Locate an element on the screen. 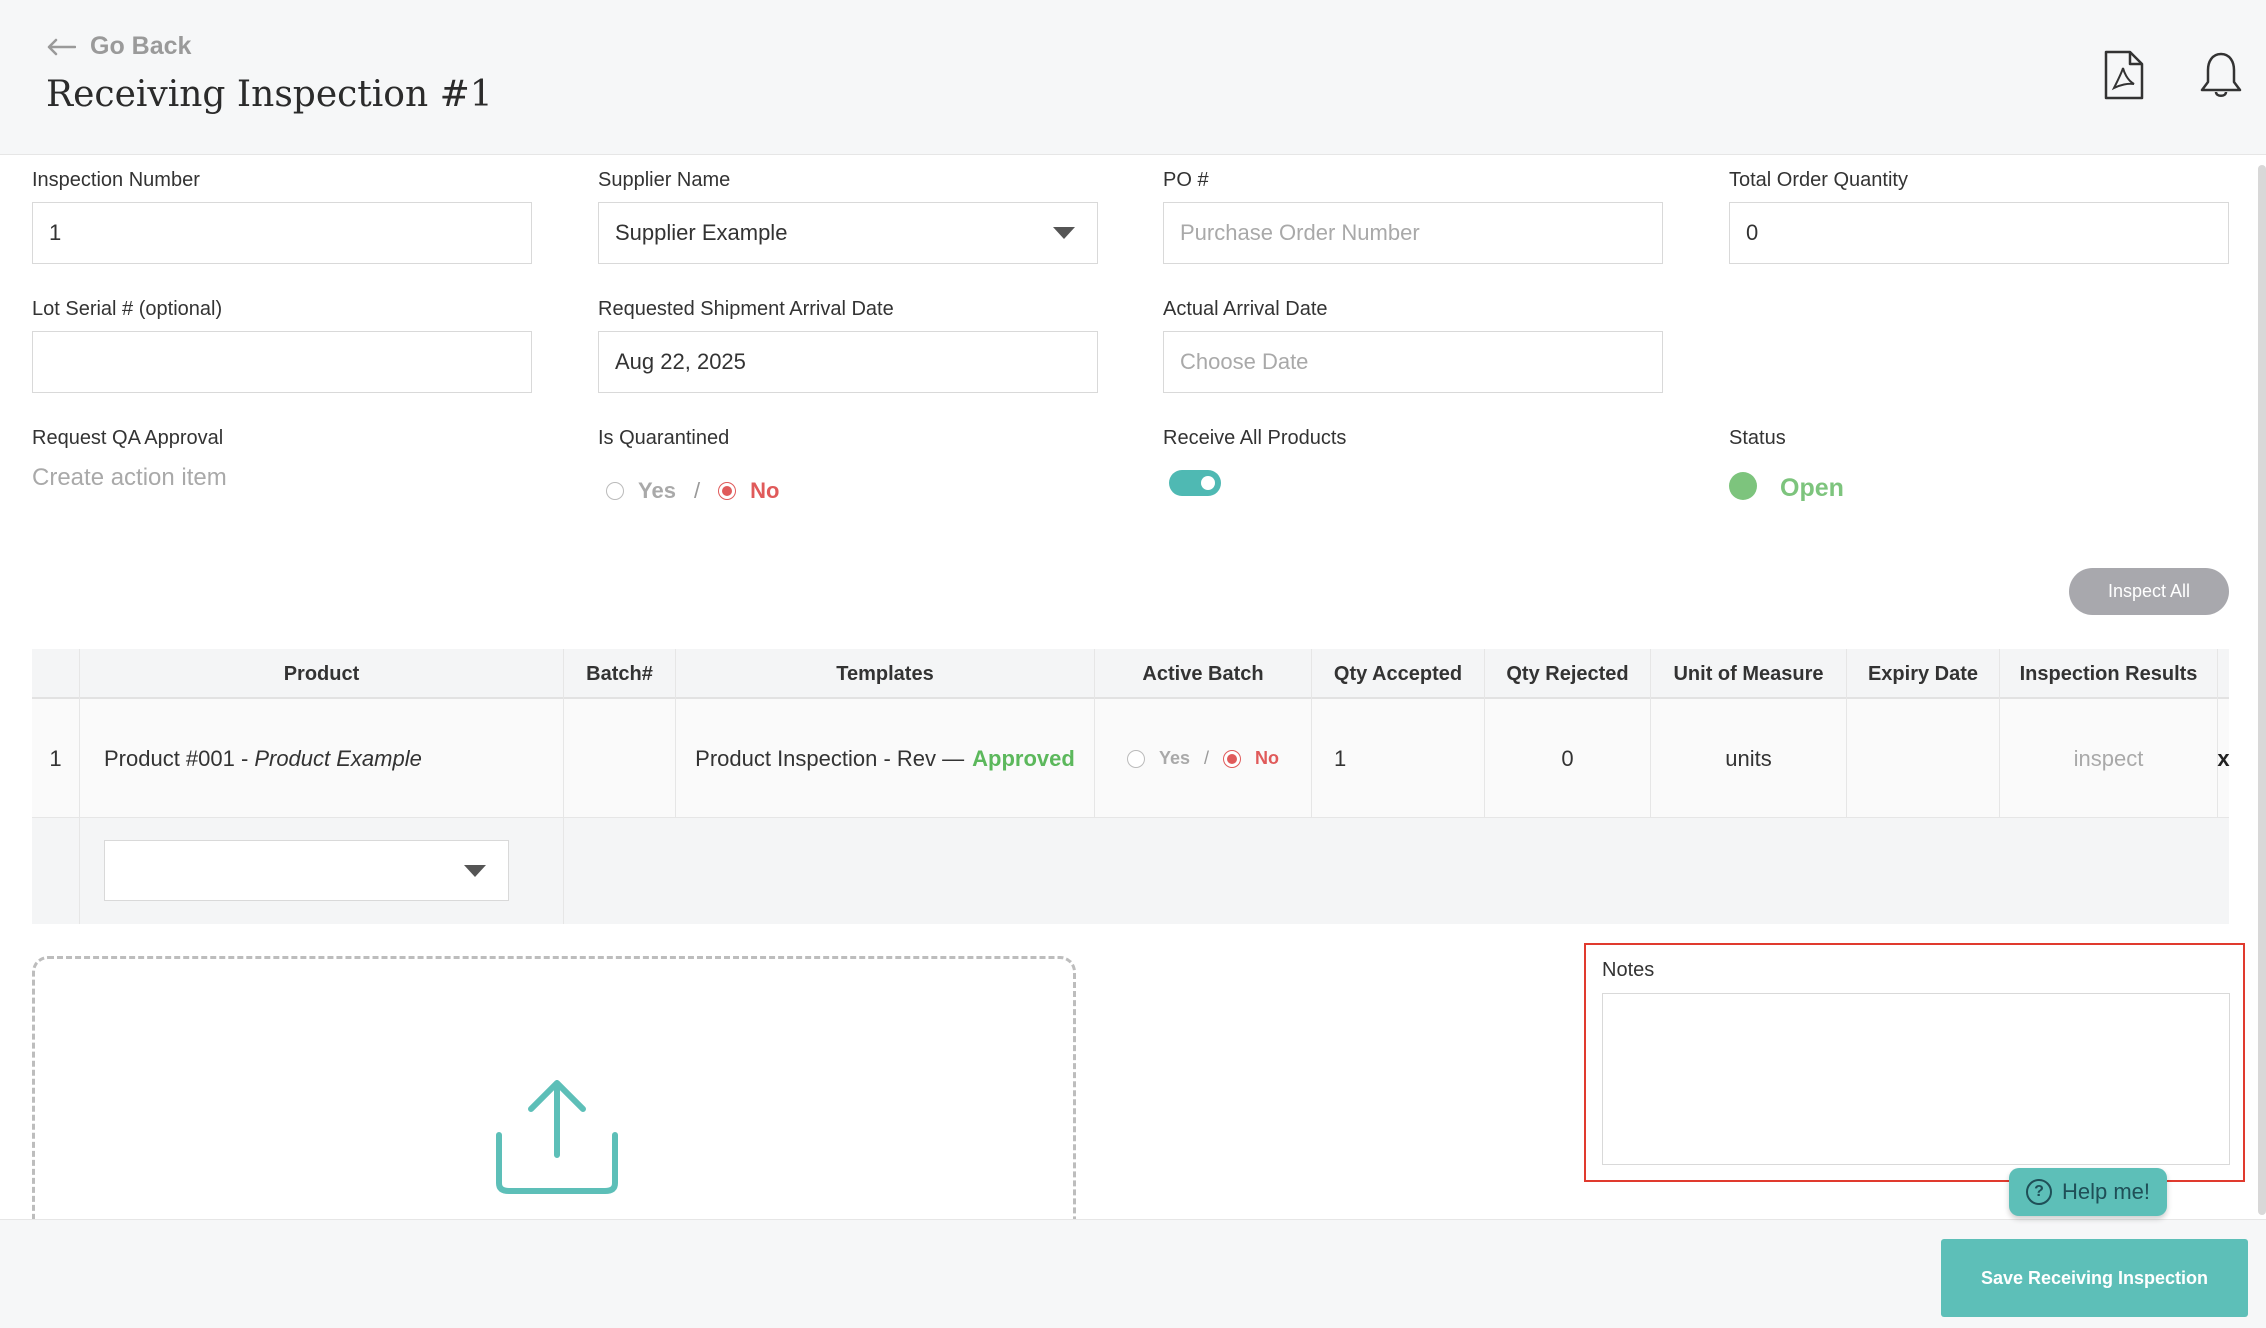 This screenshot has height=1328, width=2266. template-status: Approved is located at coordinates (1023, 758).